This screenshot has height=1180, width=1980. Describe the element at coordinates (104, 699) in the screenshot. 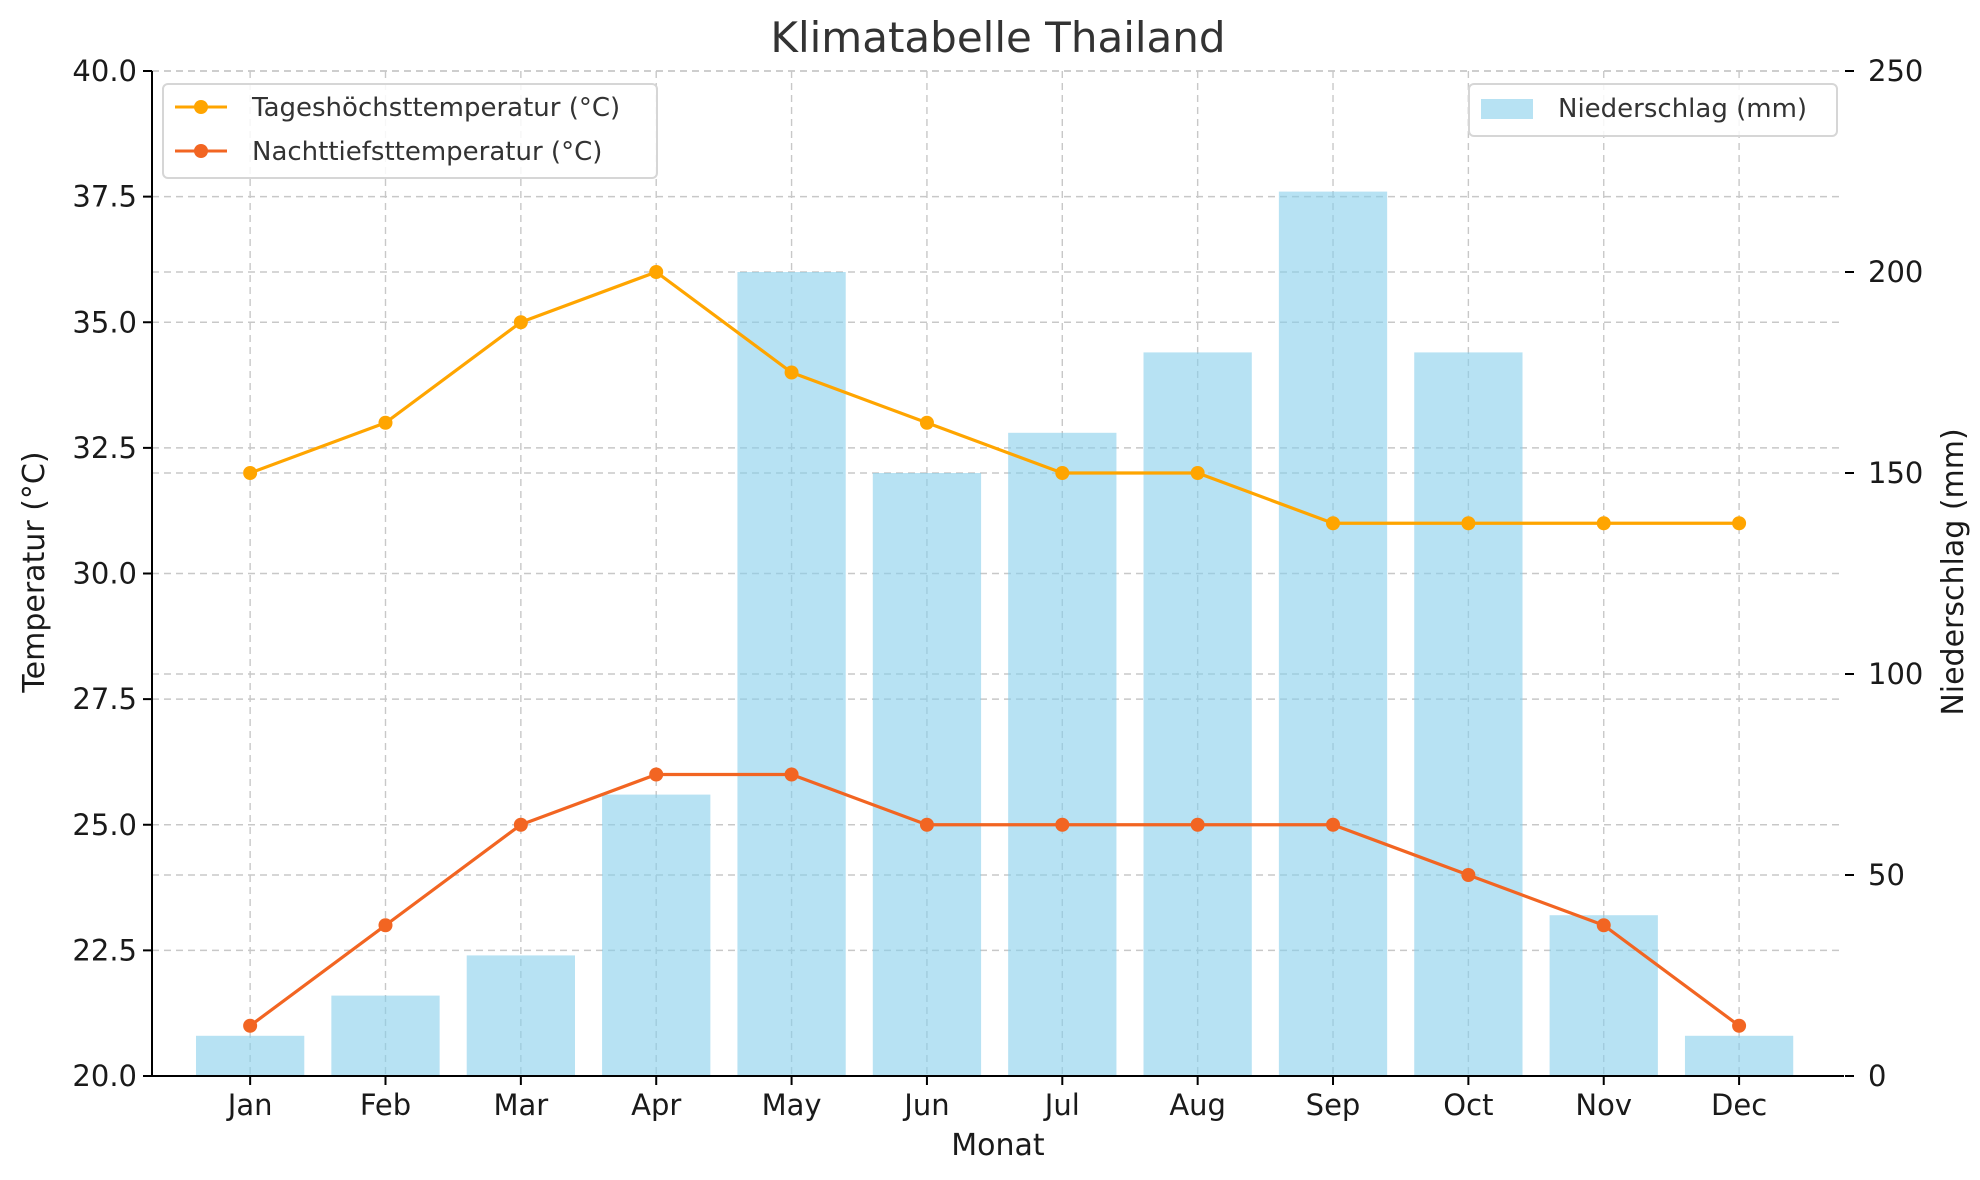

I see `y-left-tick-label: 27.5` at that location.